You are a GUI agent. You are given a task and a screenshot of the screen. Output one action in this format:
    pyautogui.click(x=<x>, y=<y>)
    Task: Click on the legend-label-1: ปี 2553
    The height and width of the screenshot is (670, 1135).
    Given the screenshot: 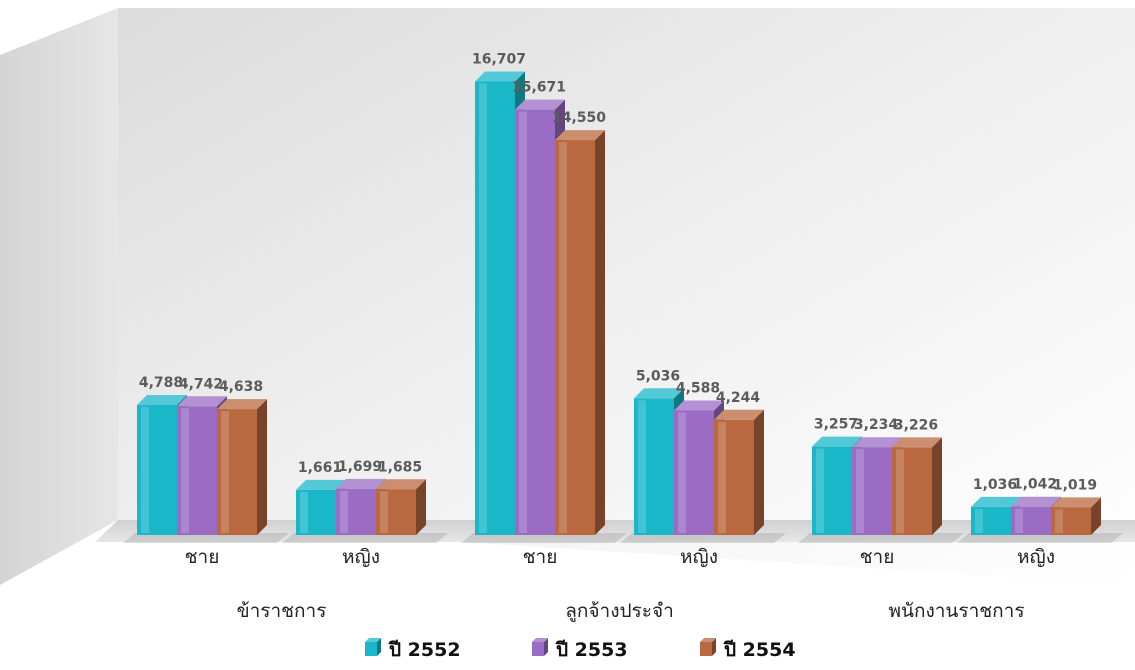 What is the action you would take?
    pyautogui.click(x=591, y=650)
    